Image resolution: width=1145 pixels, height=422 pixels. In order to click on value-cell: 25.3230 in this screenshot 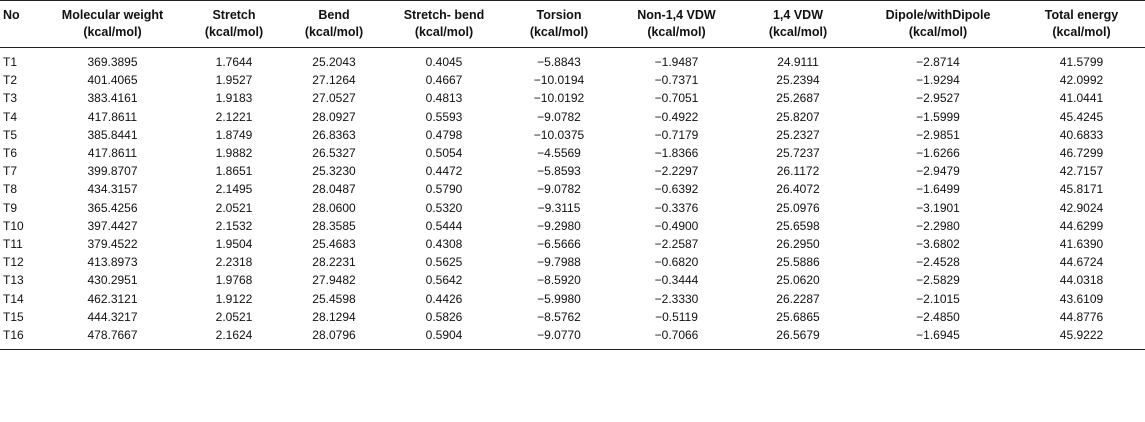, I will do `click(334, 171)`.